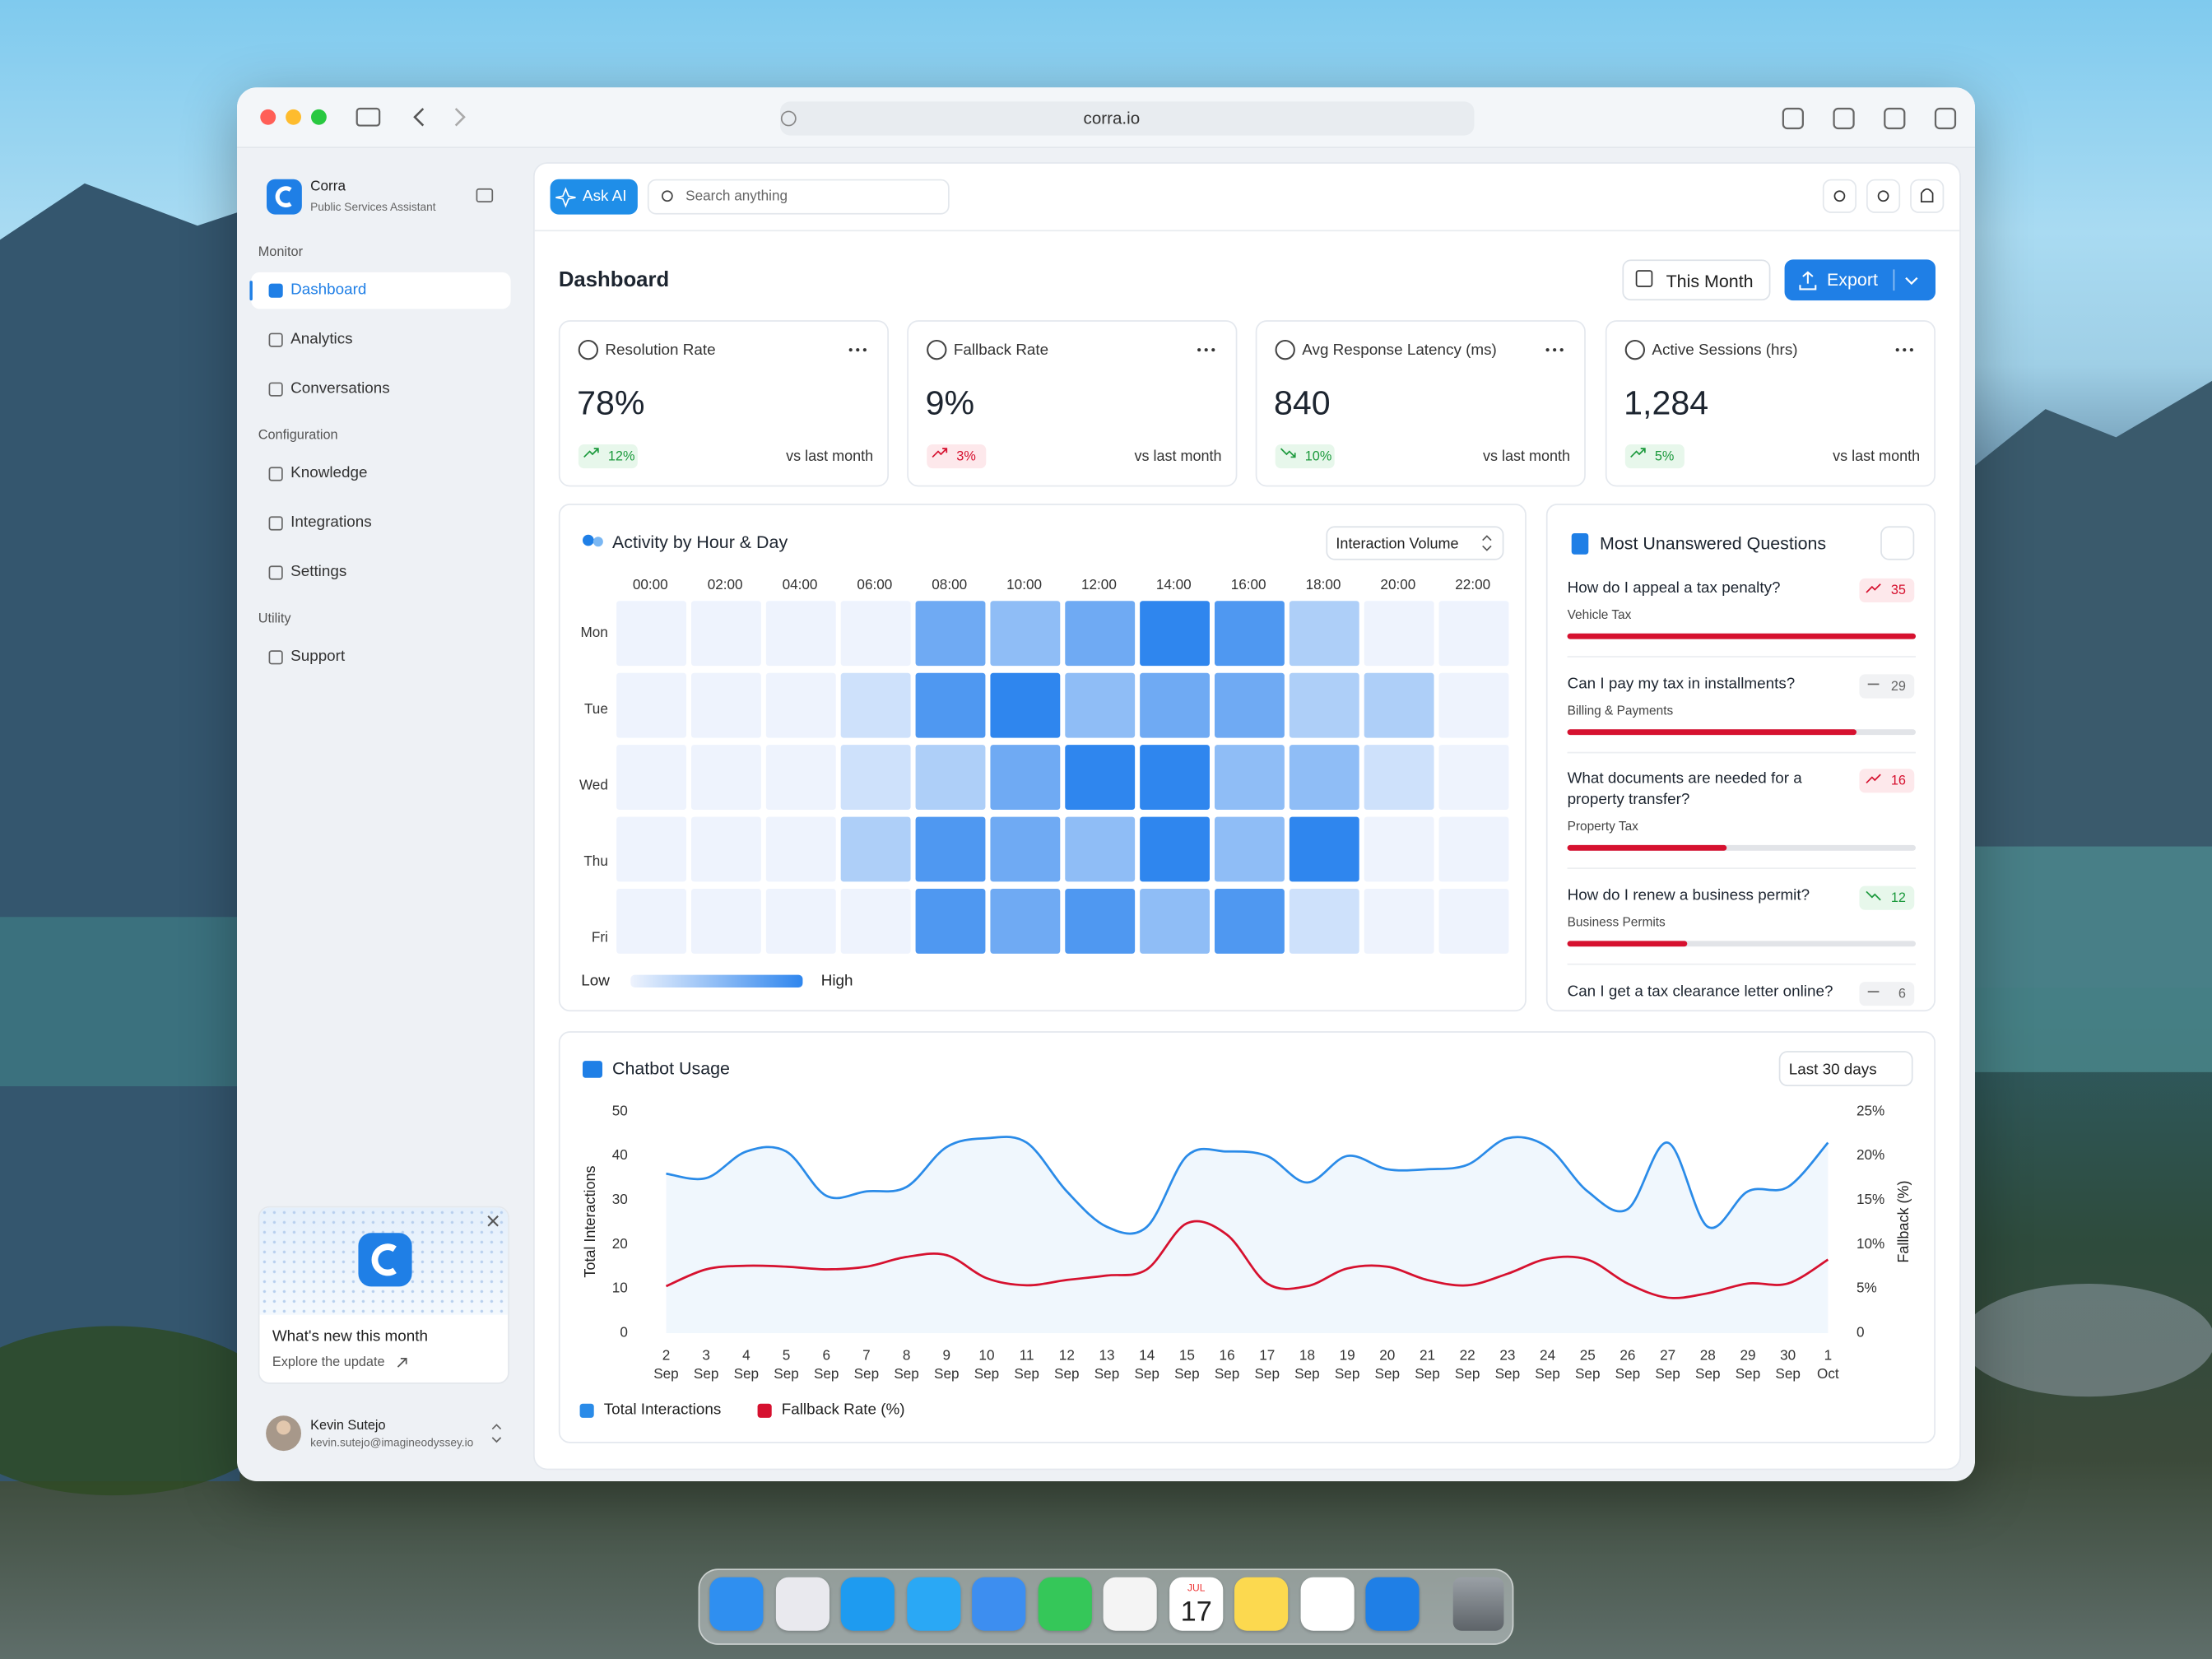 This screenshot has width=2212, height=1659. What do you see at coordinates (1042, 758) in the screenshot?
I see `heatmap-card` at bounding box center [1042, 758].